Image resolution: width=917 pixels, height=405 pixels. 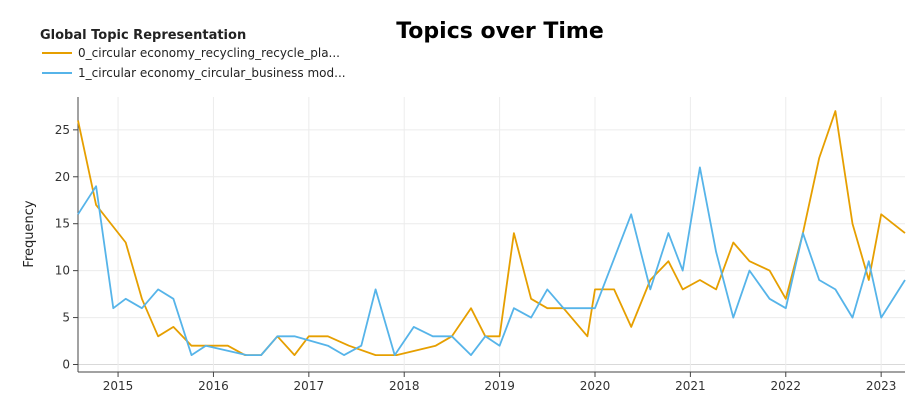 What do you see at coordinates (62, 130) in the screenshot?
I see `y-tick-label: 25` at bounding box center [62, 130].